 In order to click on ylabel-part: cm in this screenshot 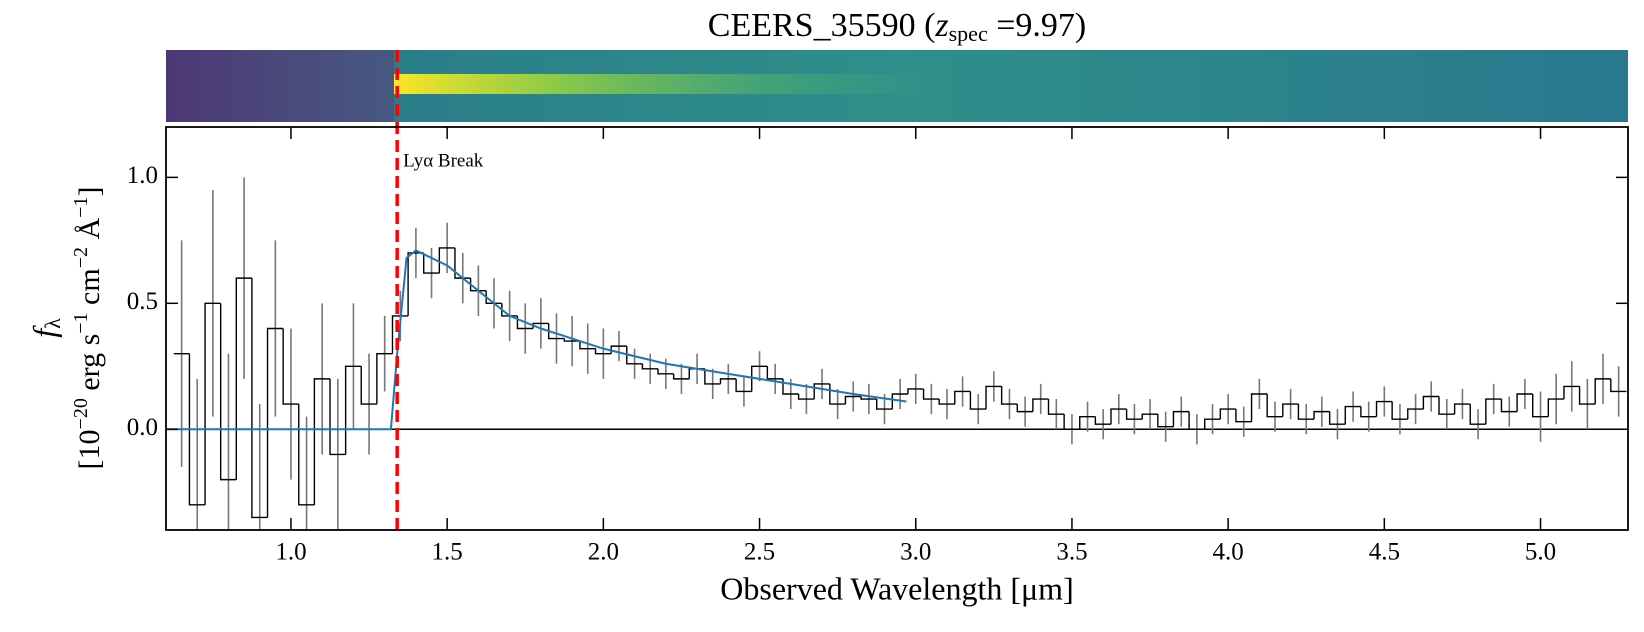, I will do `click(89, 290)`.